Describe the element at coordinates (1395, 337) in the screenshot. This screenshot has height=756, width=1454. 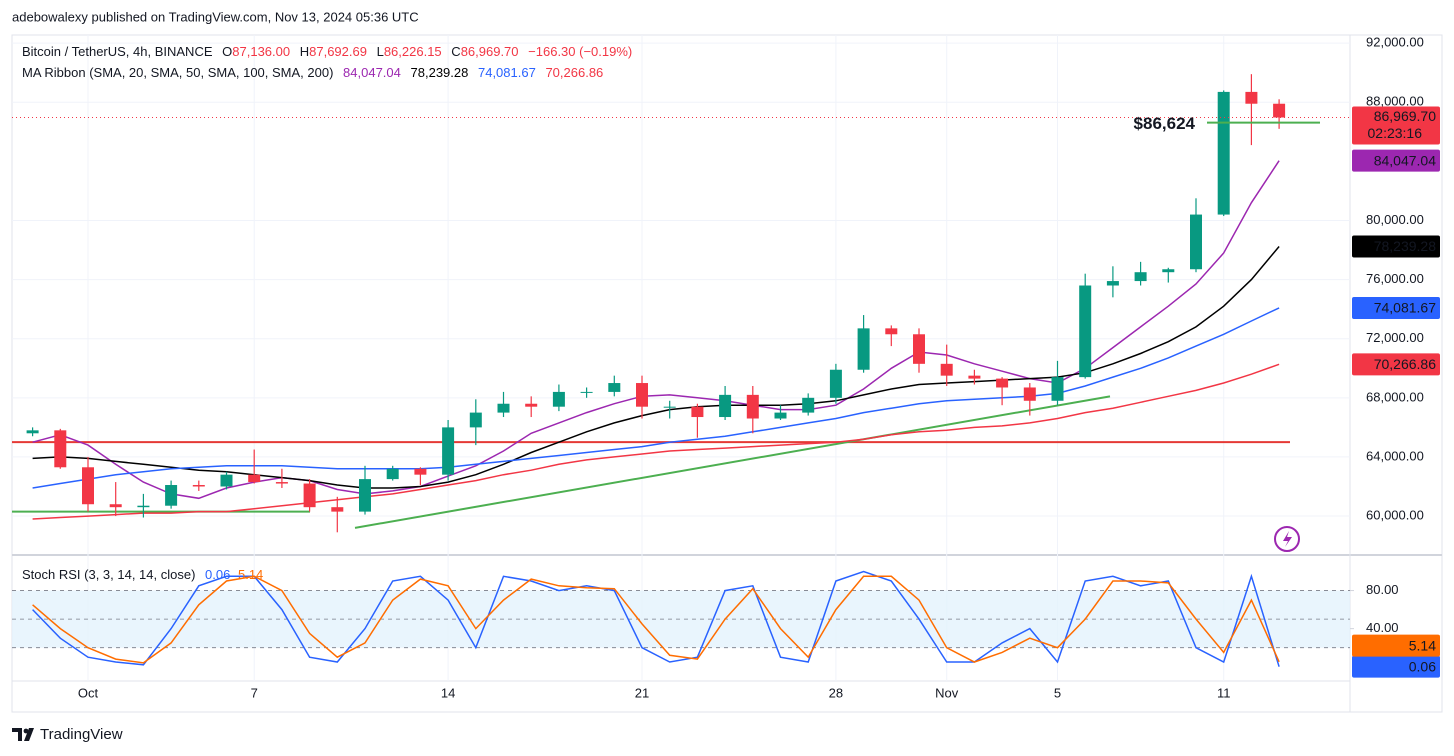
I see `y-tick-label: 72,000.00` at that location.